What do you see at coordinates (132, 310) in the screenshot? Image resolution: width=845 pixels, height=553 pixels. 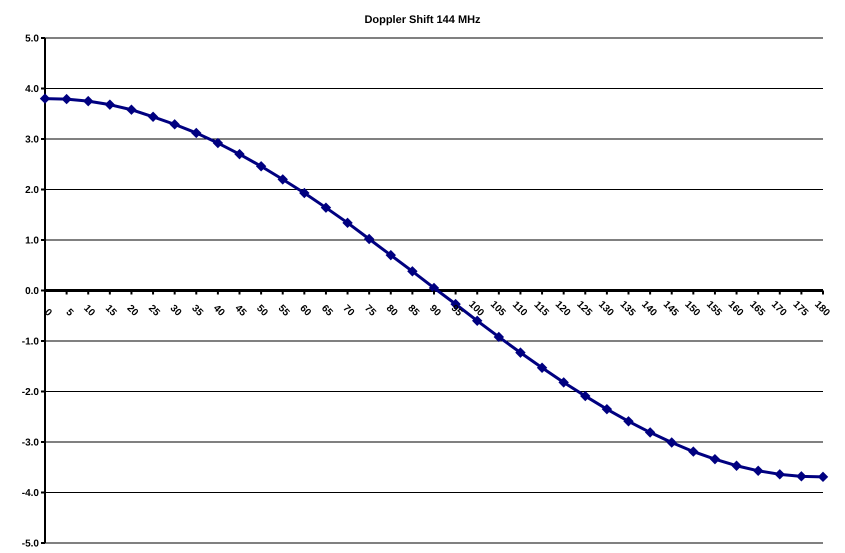 I see `x-tick-label: 20` at bounding box center [132, 310].